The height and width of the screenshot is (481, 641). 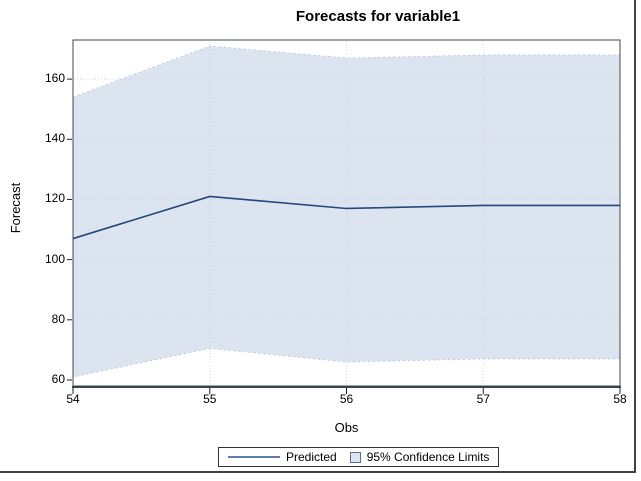 I want to click on x-tick-label: 58, so click(x=620, y=399).